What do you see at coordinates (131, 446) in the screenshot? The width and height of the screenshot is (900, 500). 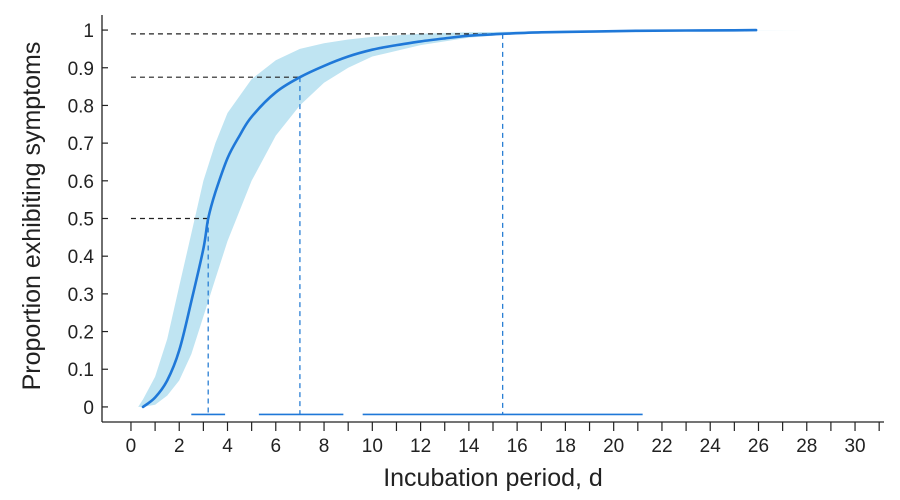 I see `x-tick-label: 0` at bounding box center [131, 446].